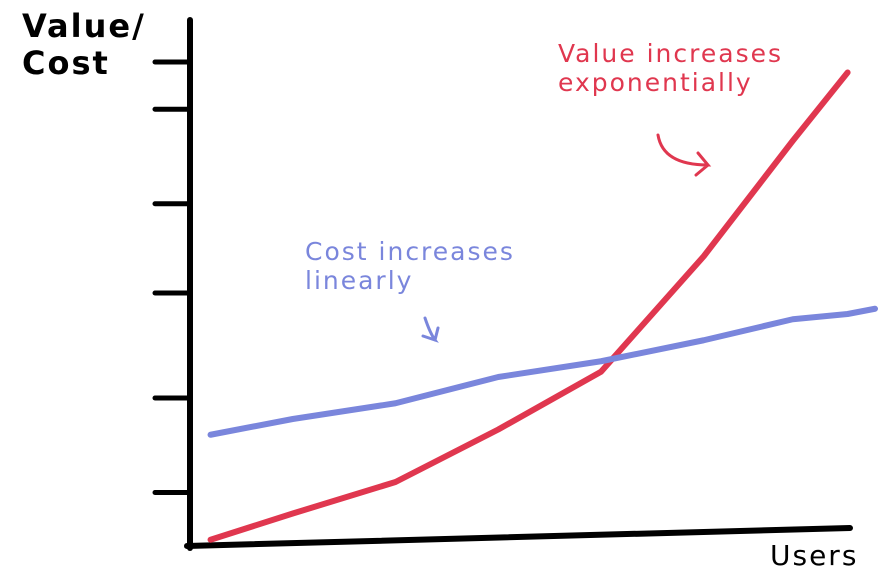  What do you see at coordinates (814, 555) in the screenshot?
I see `x-axis-label: Users` at bounding box center [814, 555].